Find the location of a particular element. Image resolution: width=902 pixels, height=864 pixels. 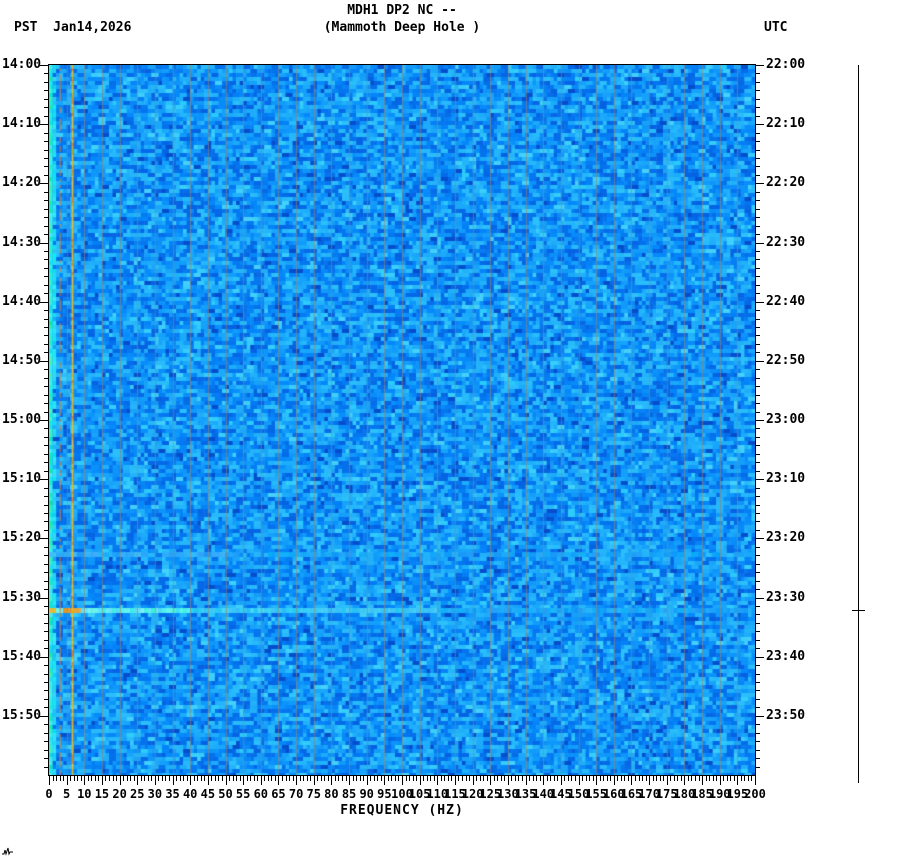

freq-tick-label: 10 is located at coordinates (84, 794).